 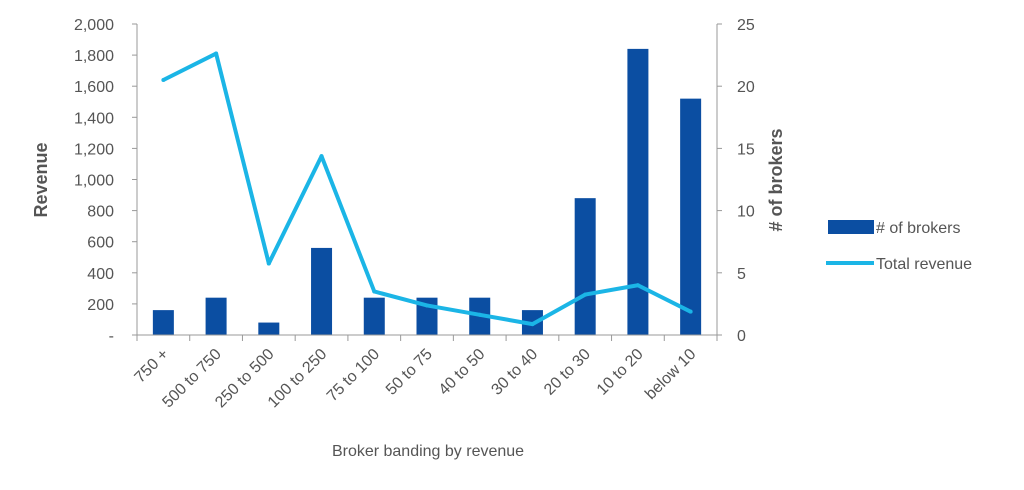 I want to click on right-axis-ticks: 0 5 10 15 20 25, so click(x=736, y=181).